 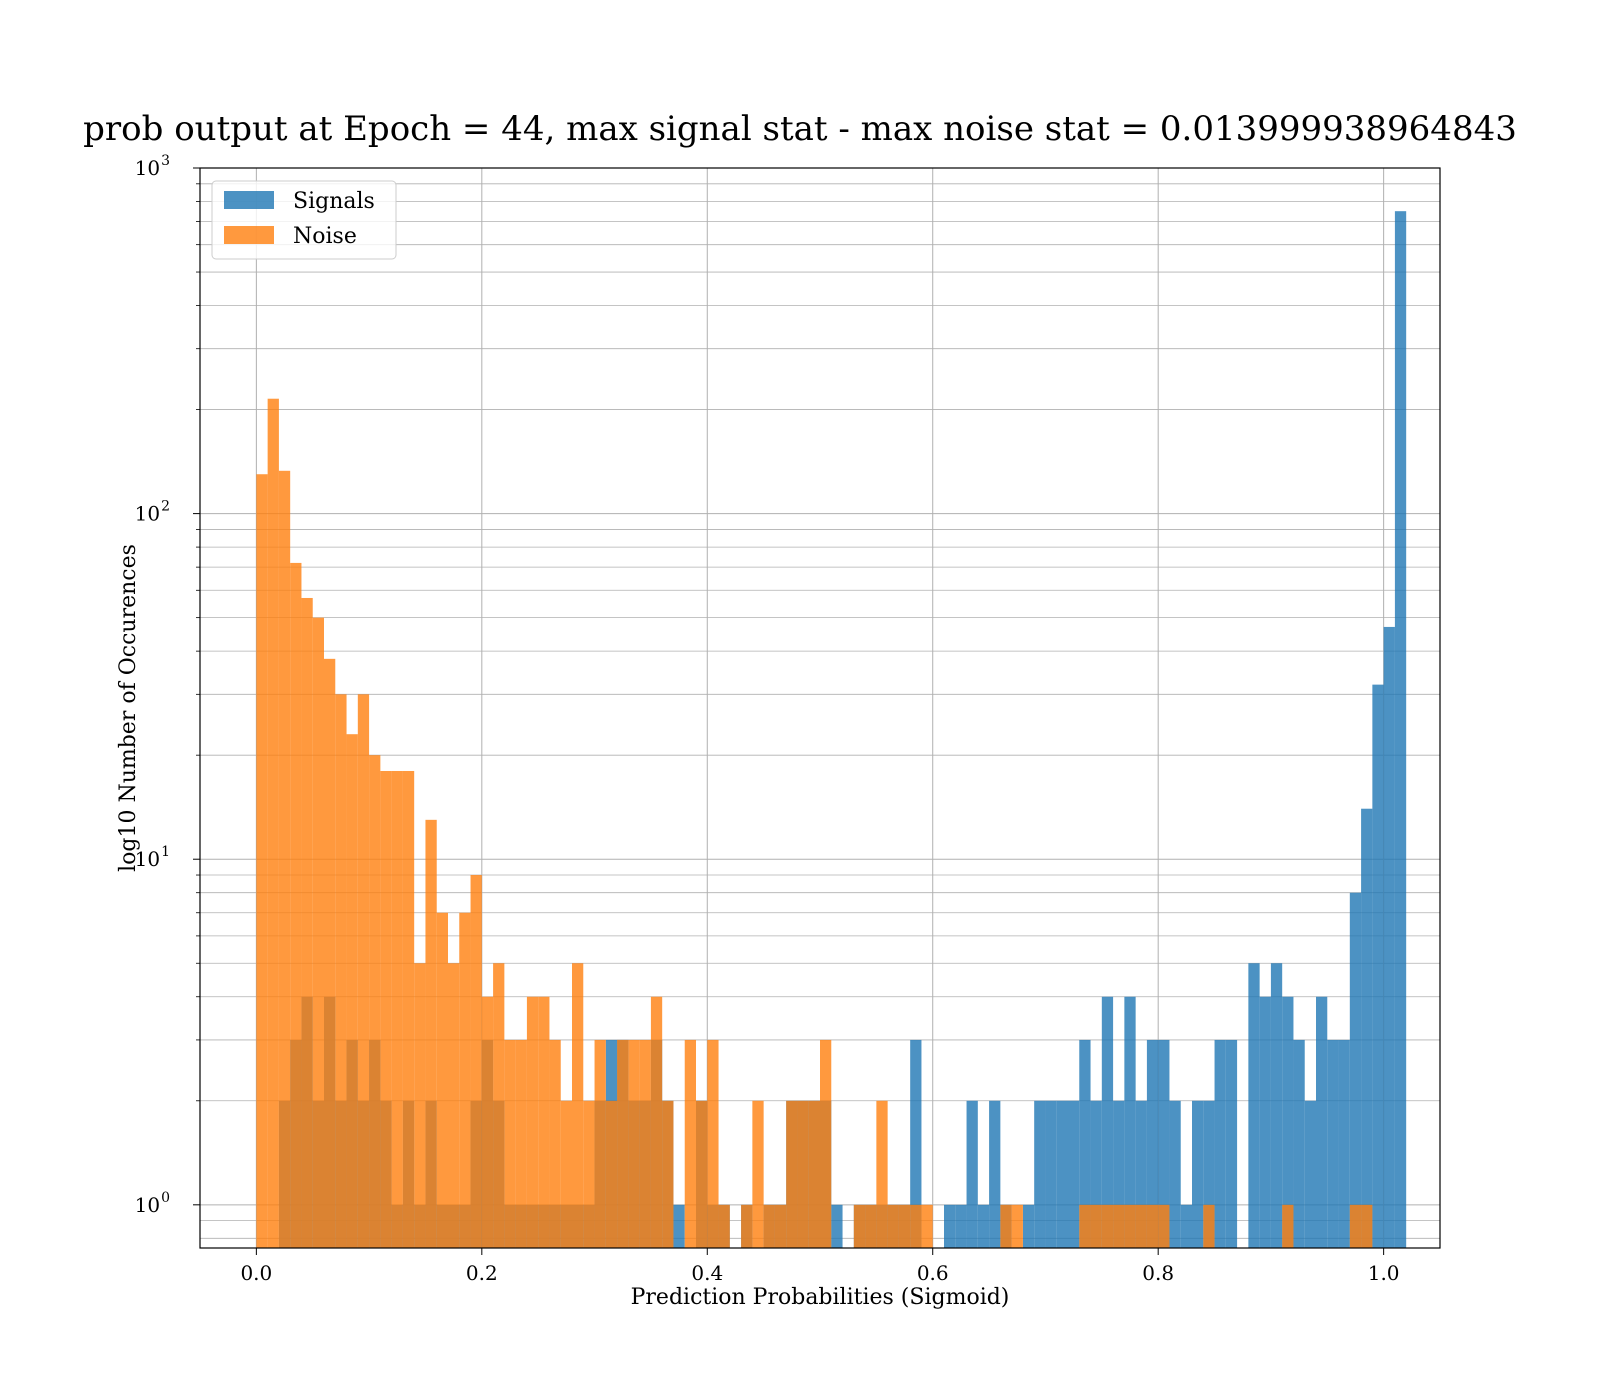 What do you see at coordinates (933, 1273) in the screenshot?
I see `x-tick-label: 0.6` at bounding box center [933, 1273].